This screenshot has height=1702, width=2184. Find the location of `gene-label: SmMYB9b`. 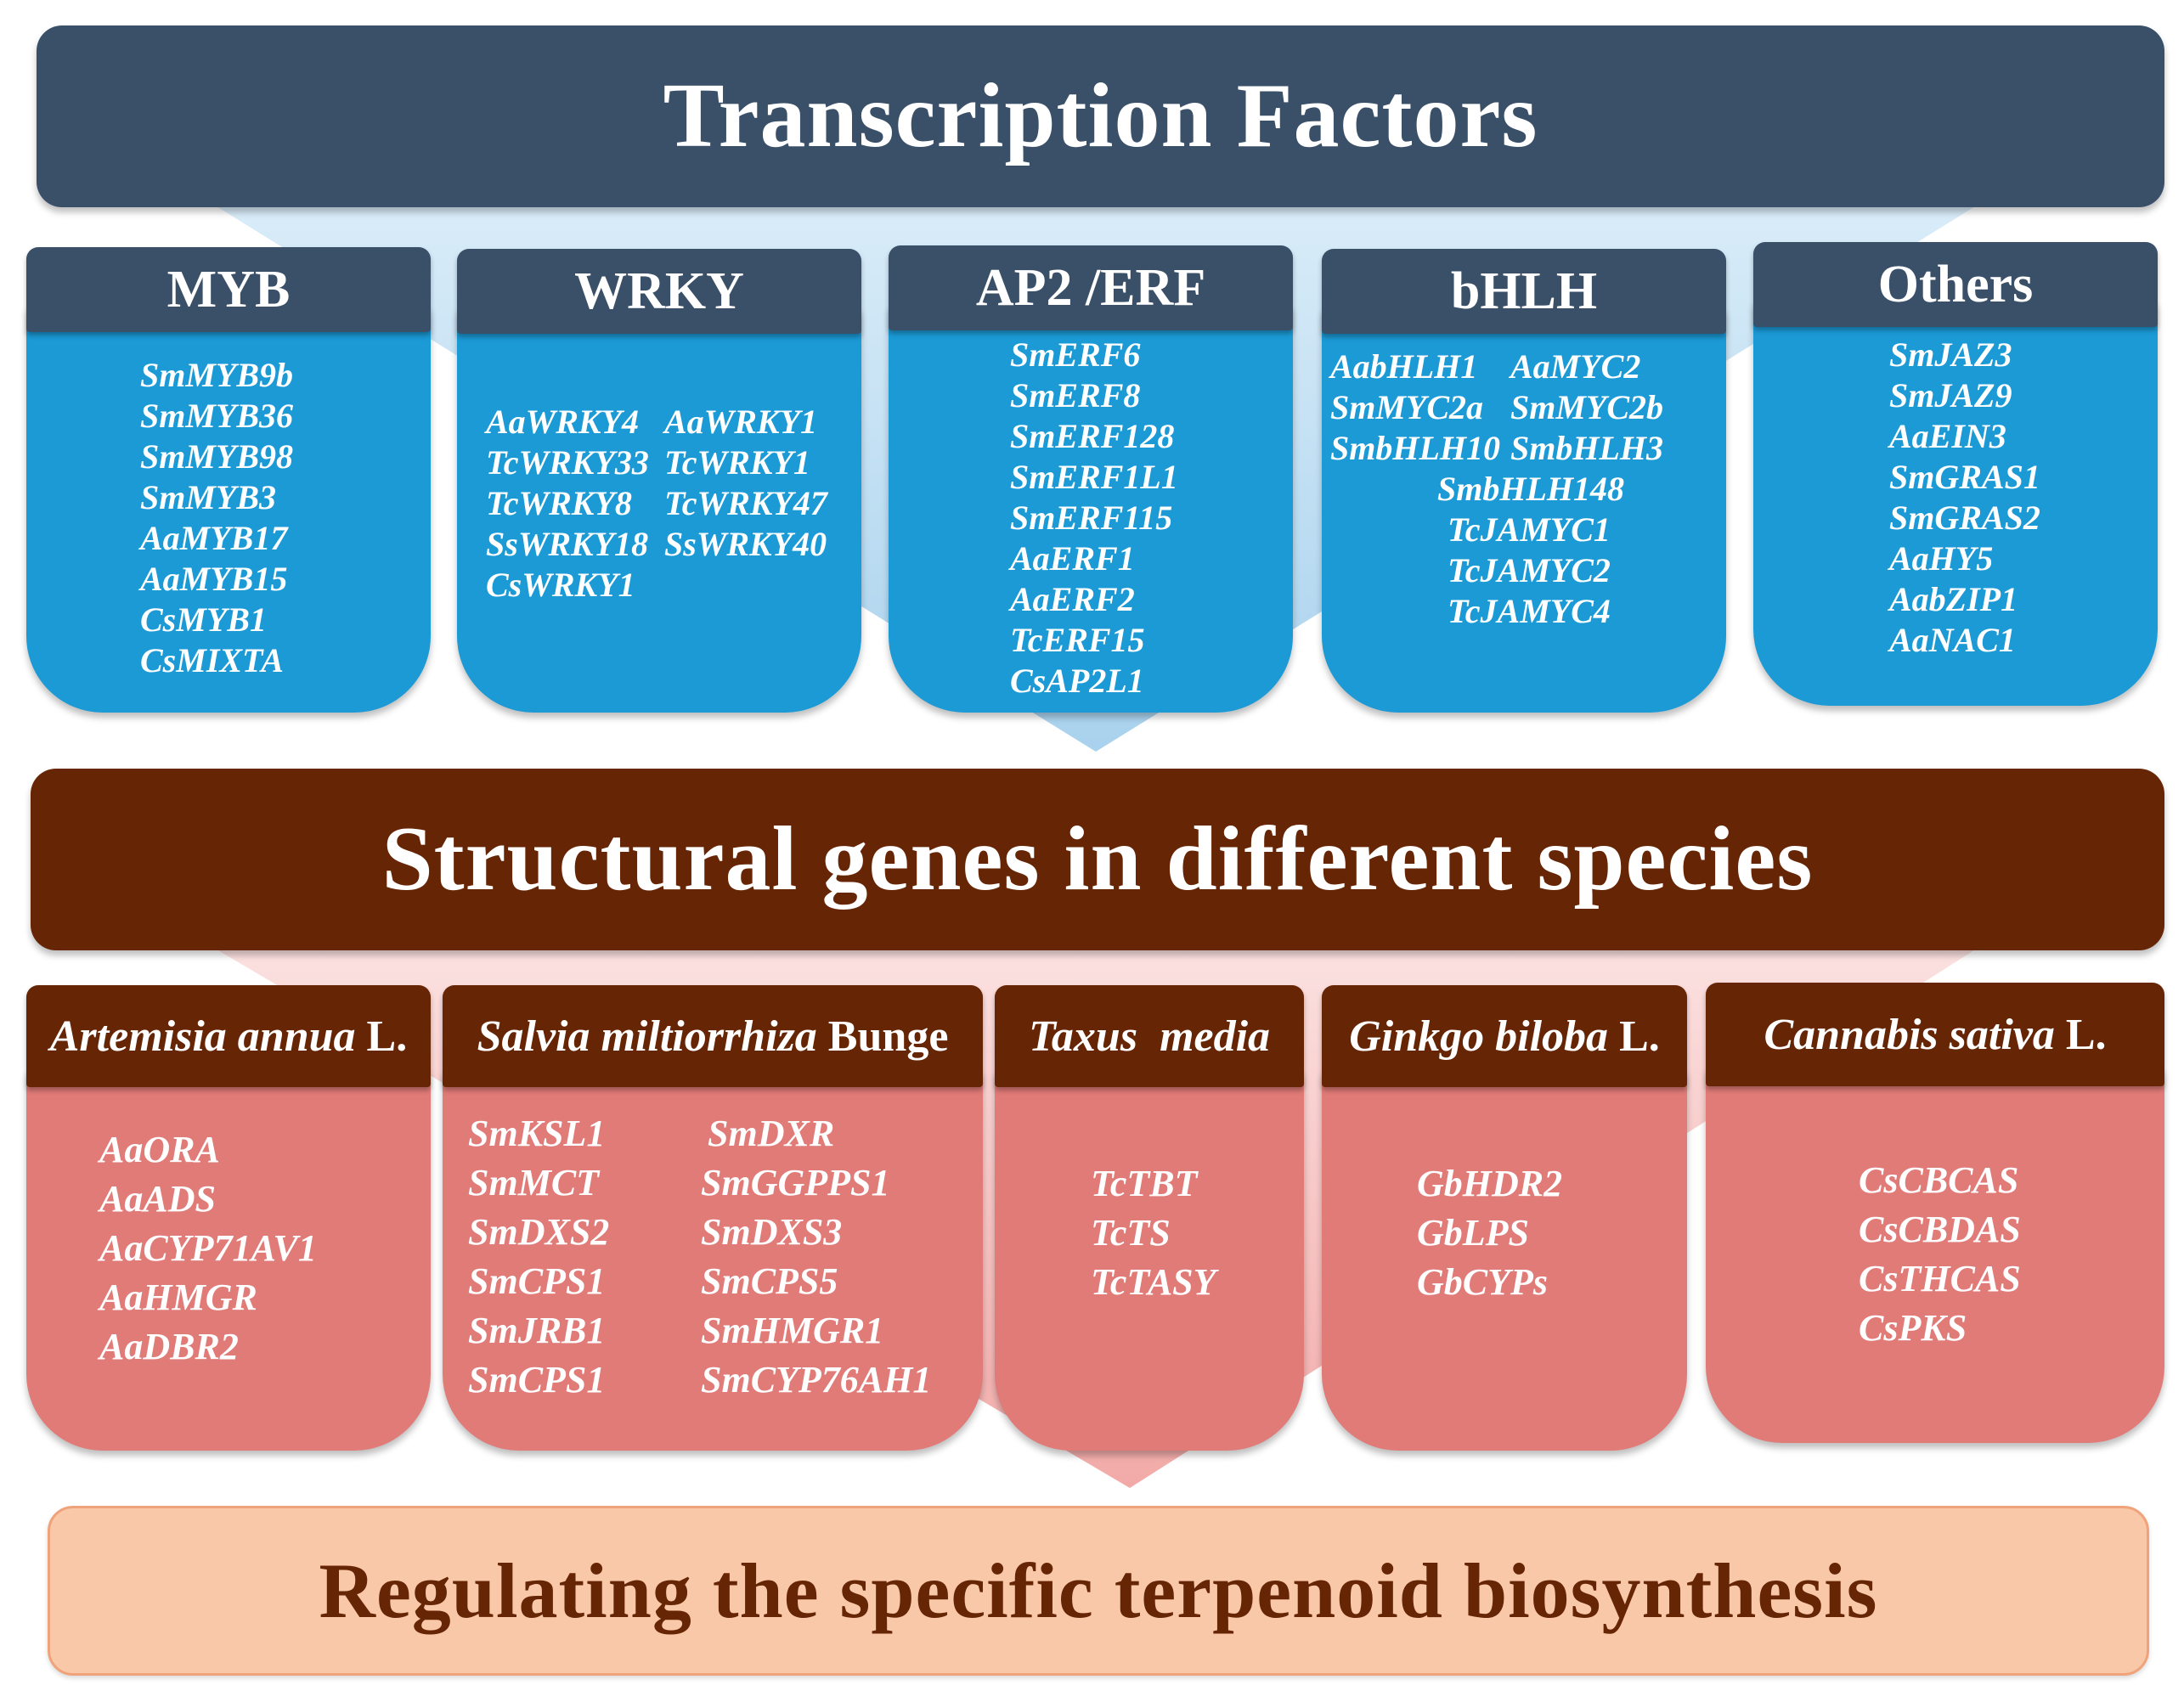

gene-label: SmMYB9b is located at coordinates (217, 375).